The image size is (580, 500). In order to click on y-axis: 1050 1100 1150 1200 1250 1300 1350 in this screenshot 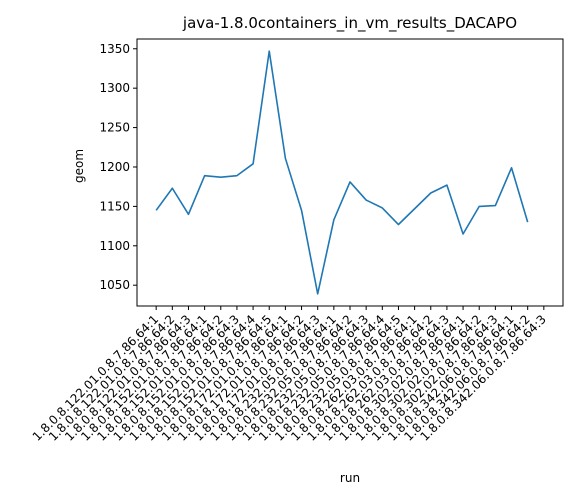, I will do `click(118, 167)`.